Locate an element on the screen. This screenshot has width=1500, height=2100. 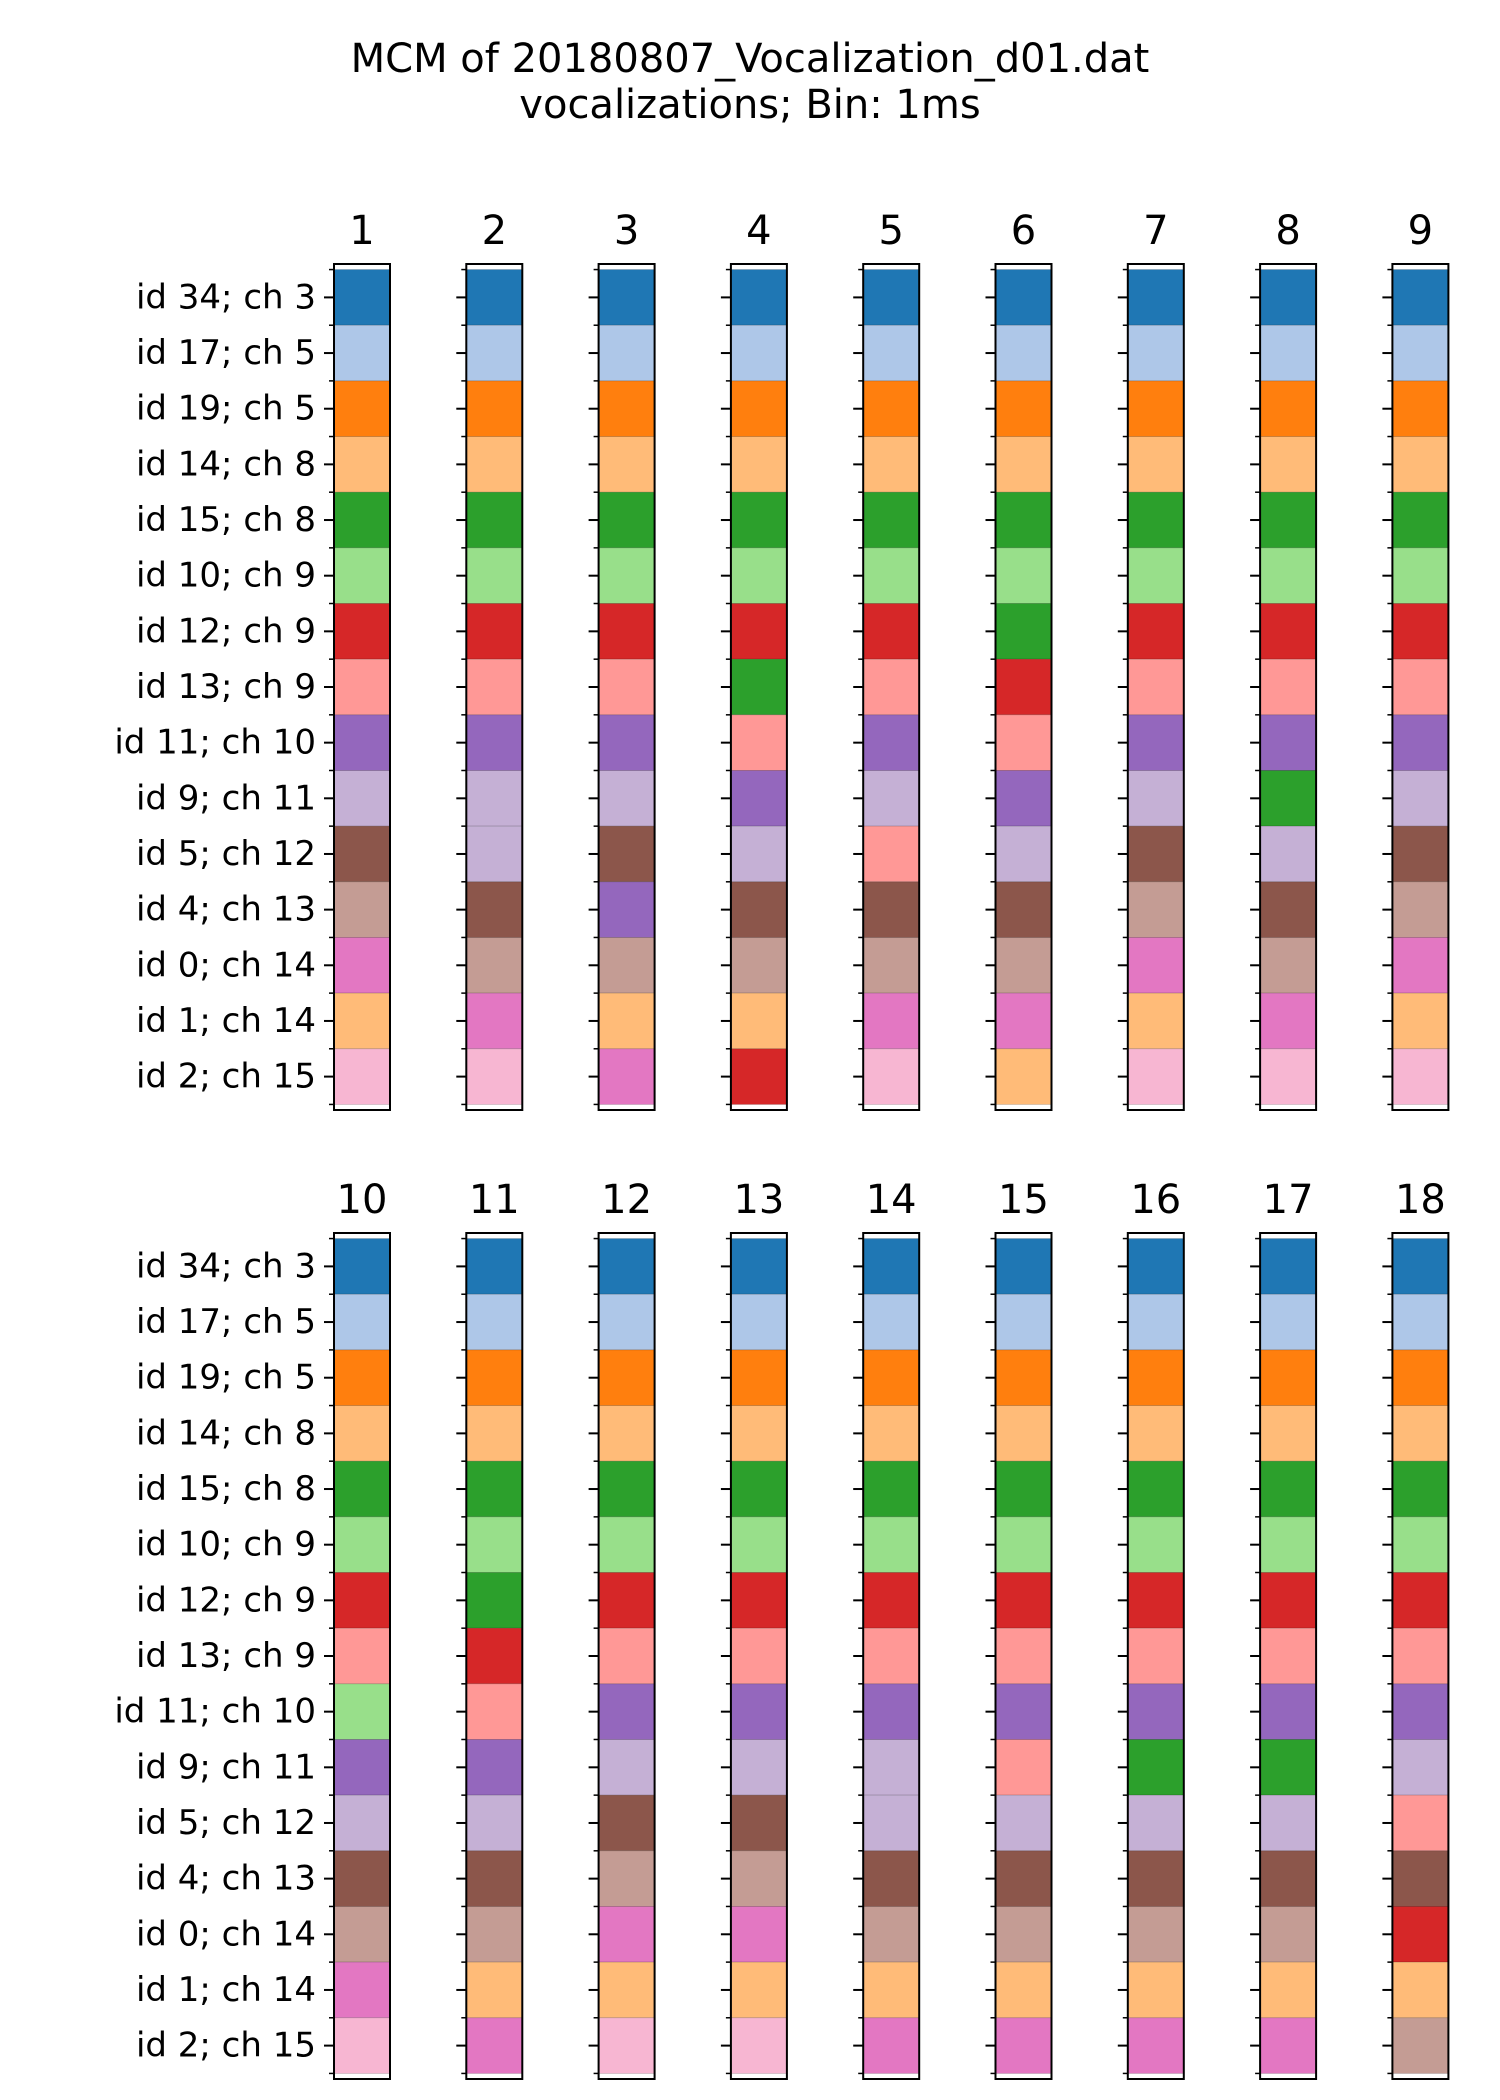
row-label: id 15; ch 8 is located at coordinates (226, 520).